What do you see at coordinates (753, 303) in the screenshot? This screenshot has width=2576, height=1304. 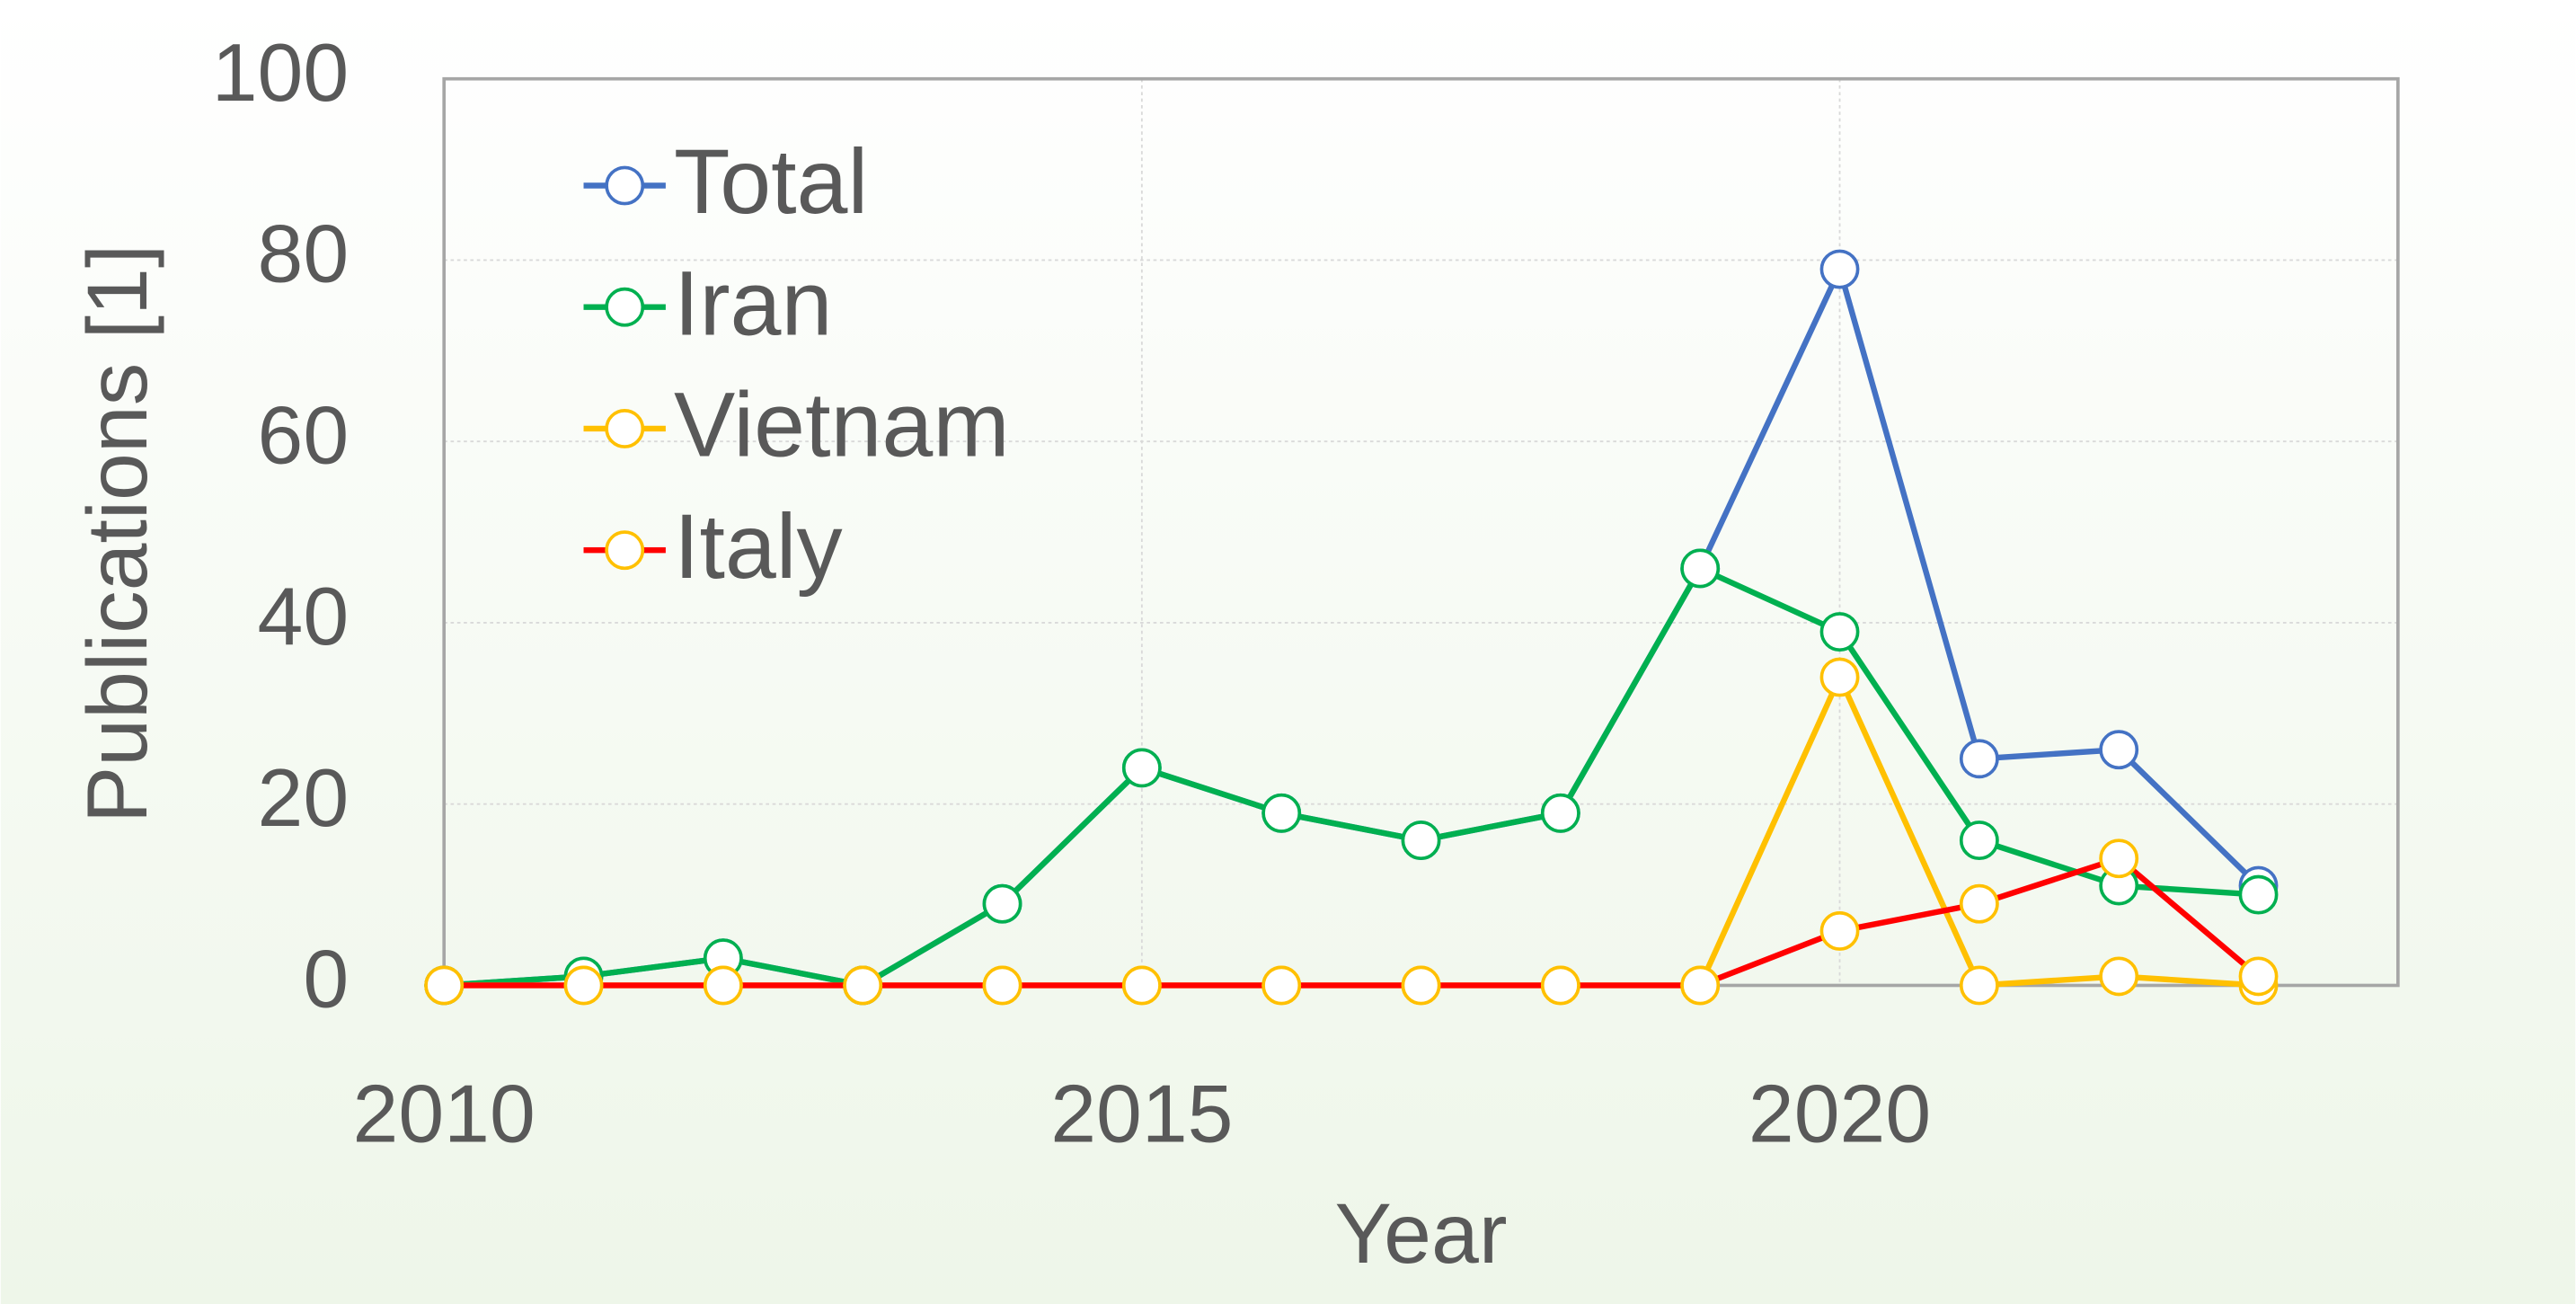 I see `legend-label: Iran` at bounding box center [753, 303].